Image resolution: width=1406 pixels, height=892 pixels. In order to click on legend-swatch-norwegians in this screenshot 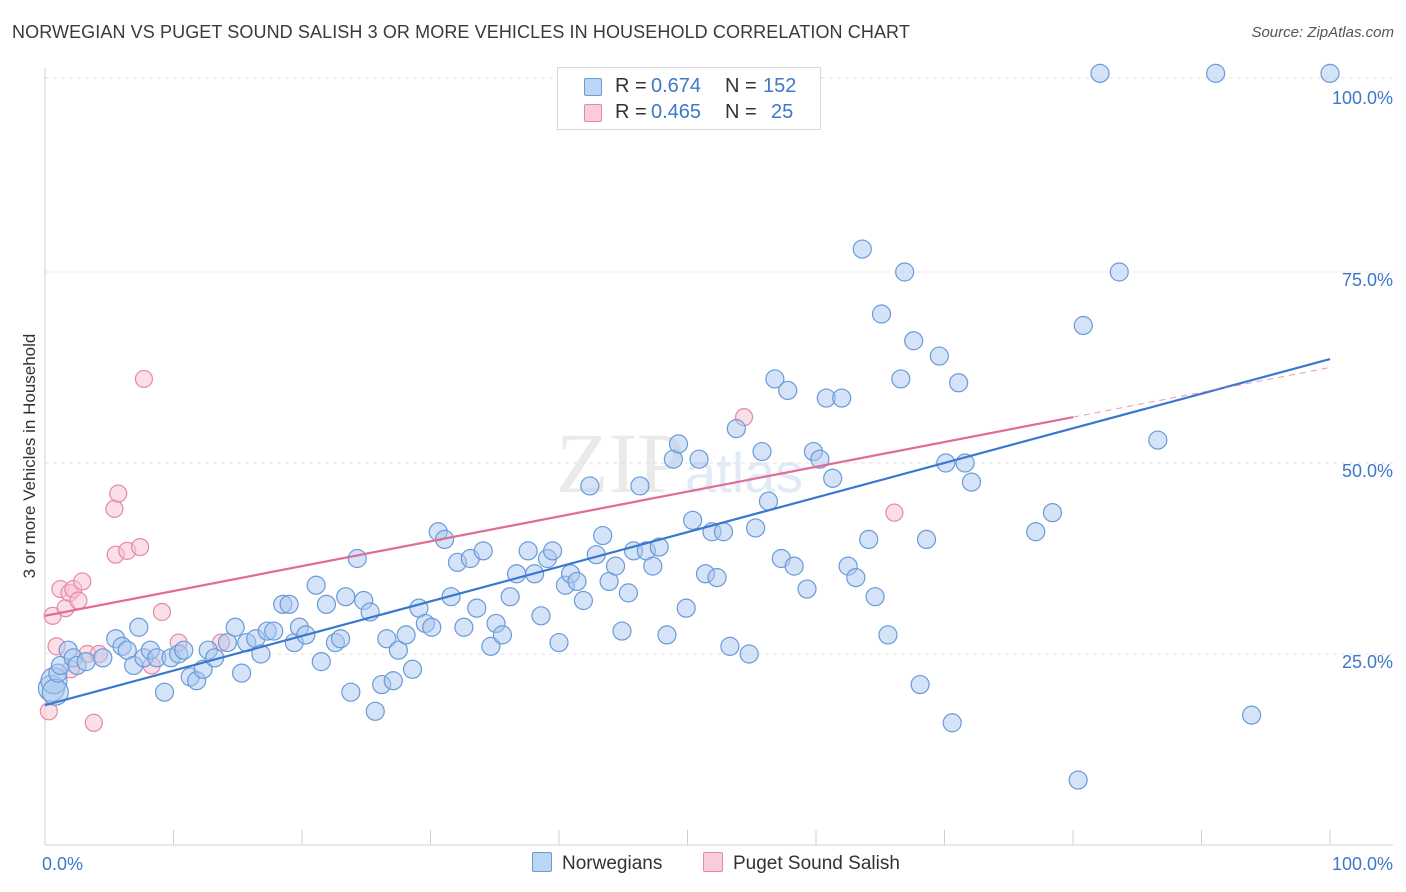, I will do `click(593, 87)`.